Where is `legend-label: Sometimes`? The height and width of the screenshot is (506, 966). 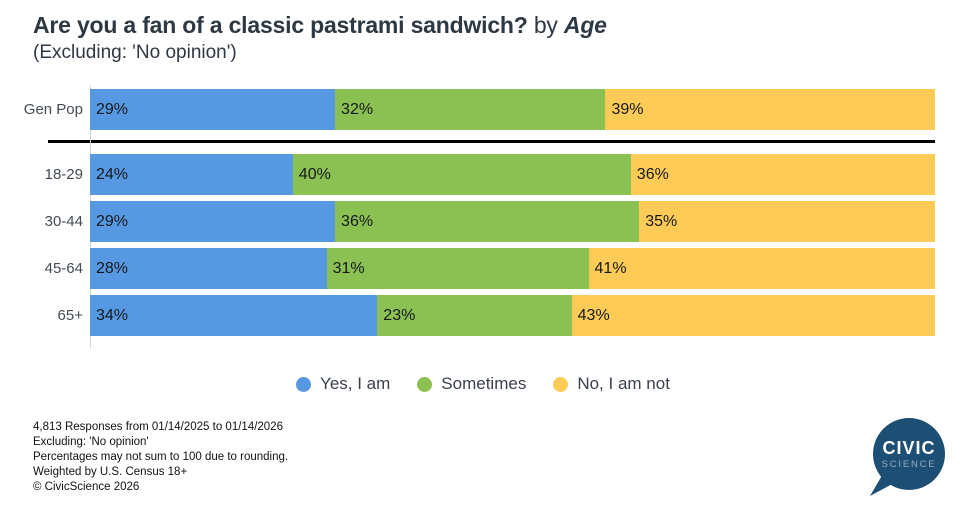 legend-label: Sometimes is located at coordinates (484, 383).